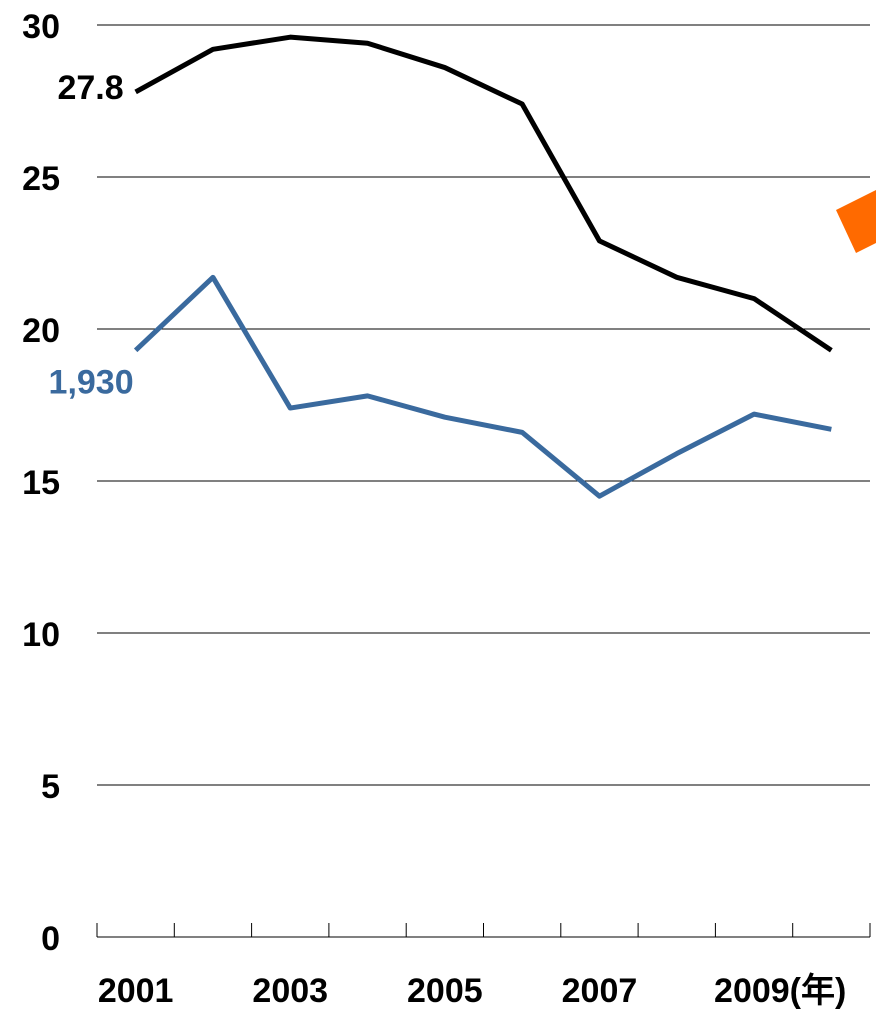 The width and height of the screenshot is (876, 1010). Describe the element at coordinates (41, 27) in the screenshot. I see `y-tick-label: 30` at that location.